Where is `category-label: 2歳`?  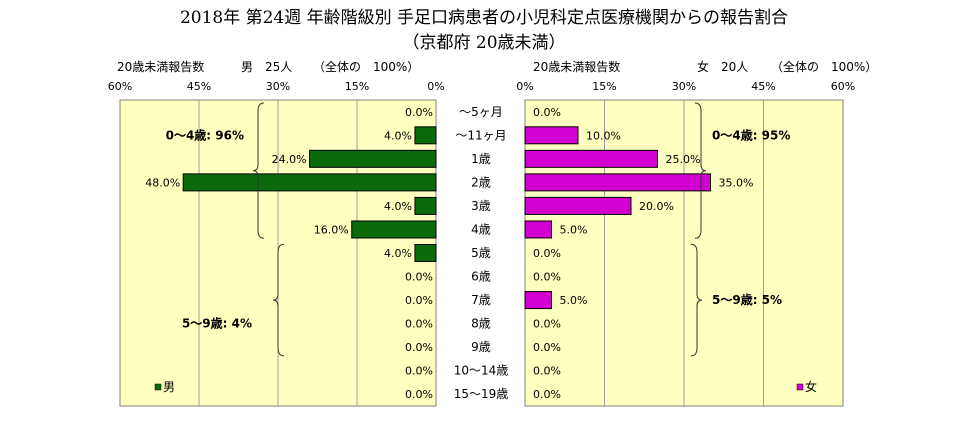
category-label: 2歳 is located at coordinates (481, 182).